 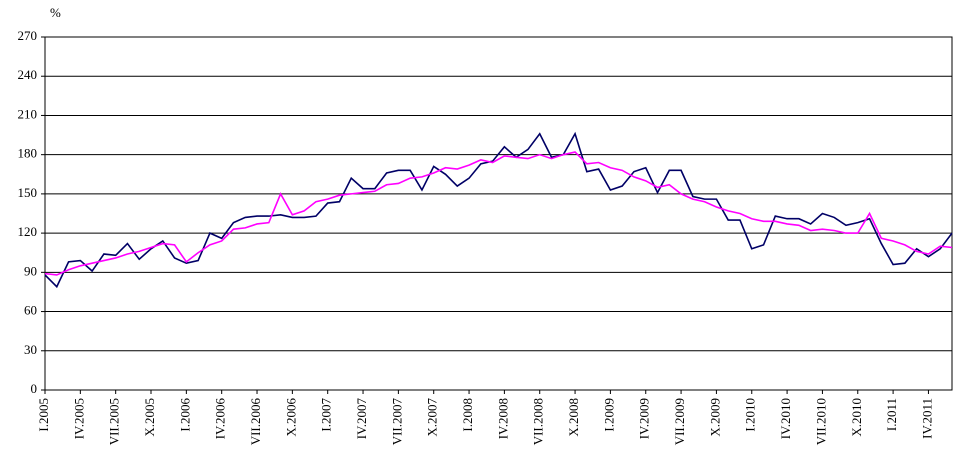 I want to click on x-tick-label: IV.2006, so click(x=220, y=419).